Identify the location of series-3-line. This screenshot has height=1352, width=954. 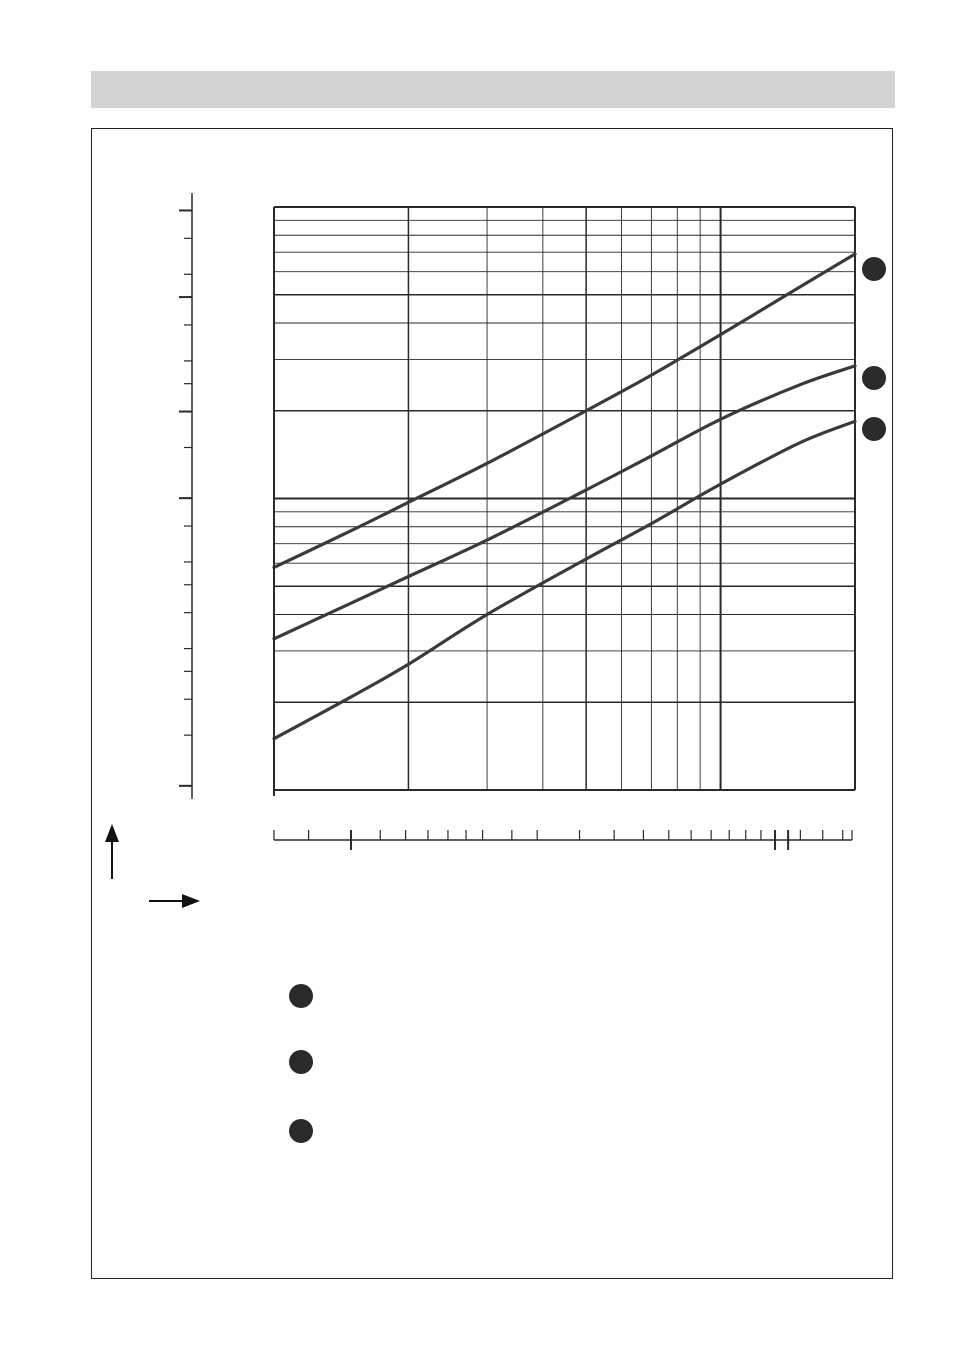
(564, 580).